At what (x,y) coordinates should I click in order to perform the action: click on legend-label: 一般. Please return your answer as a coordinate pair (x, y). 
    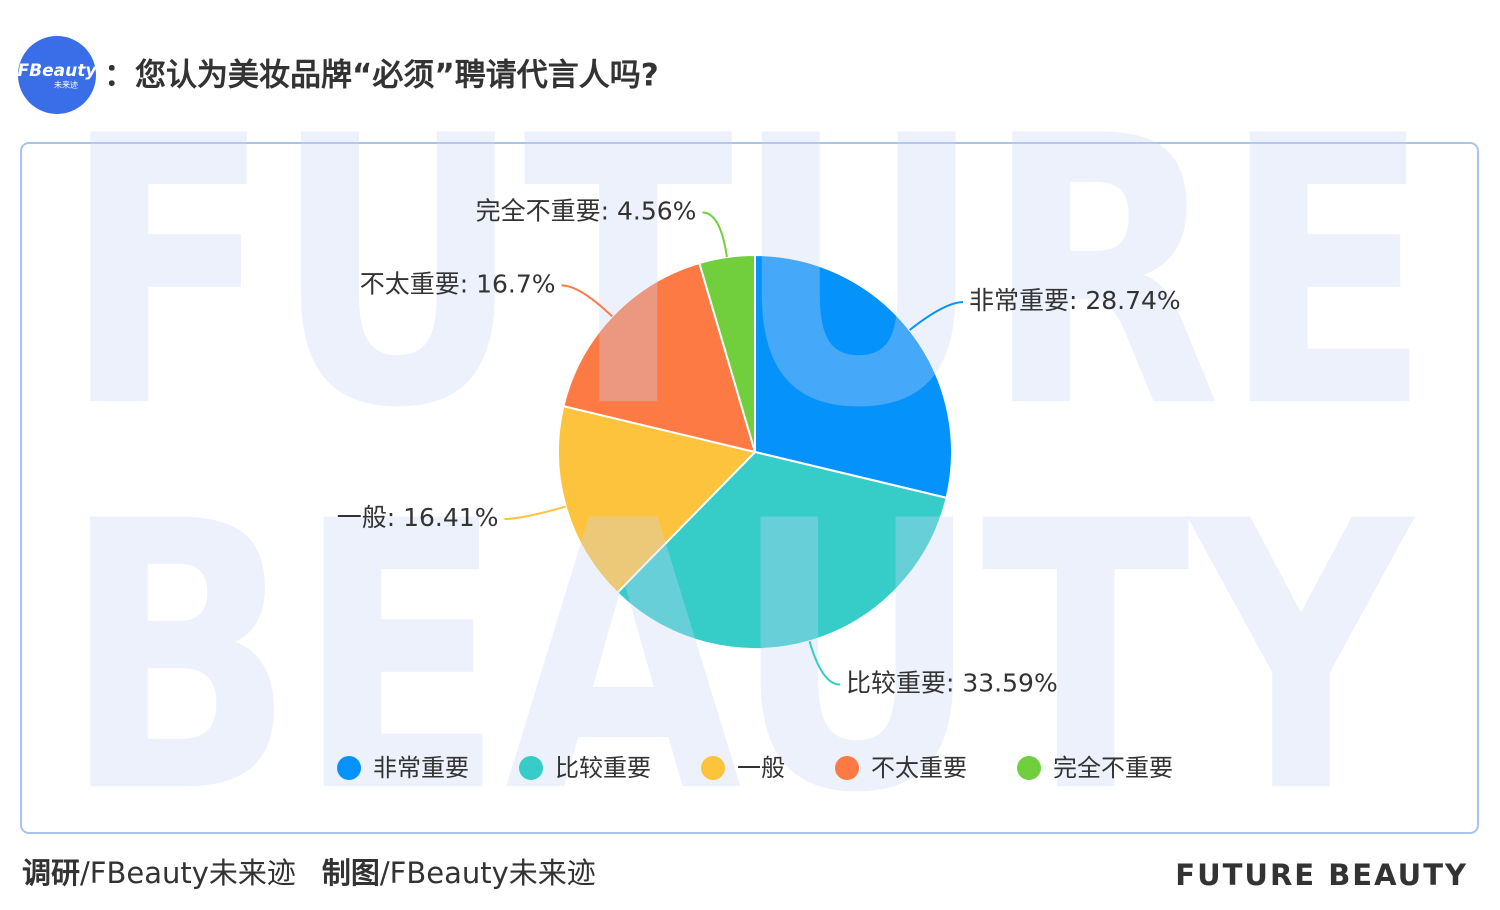
    Looking at the image, I should click on (761, 768).